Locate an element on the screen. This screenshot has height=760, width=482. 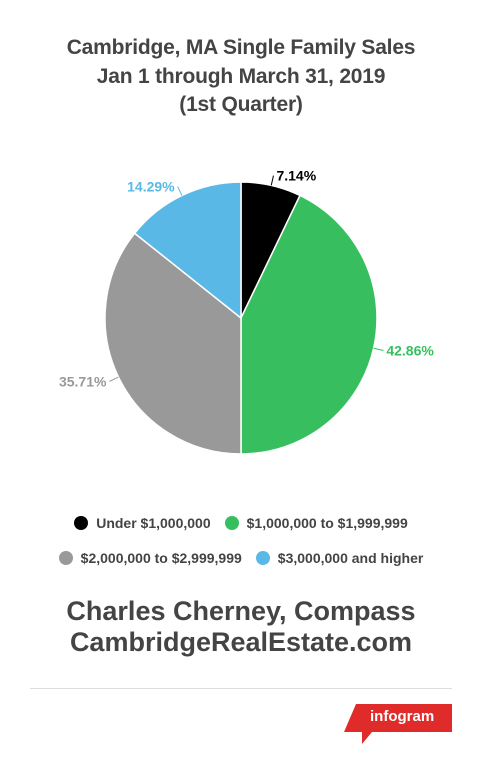
infogram-logo-text: infogram is located at coordinates (402, 716).